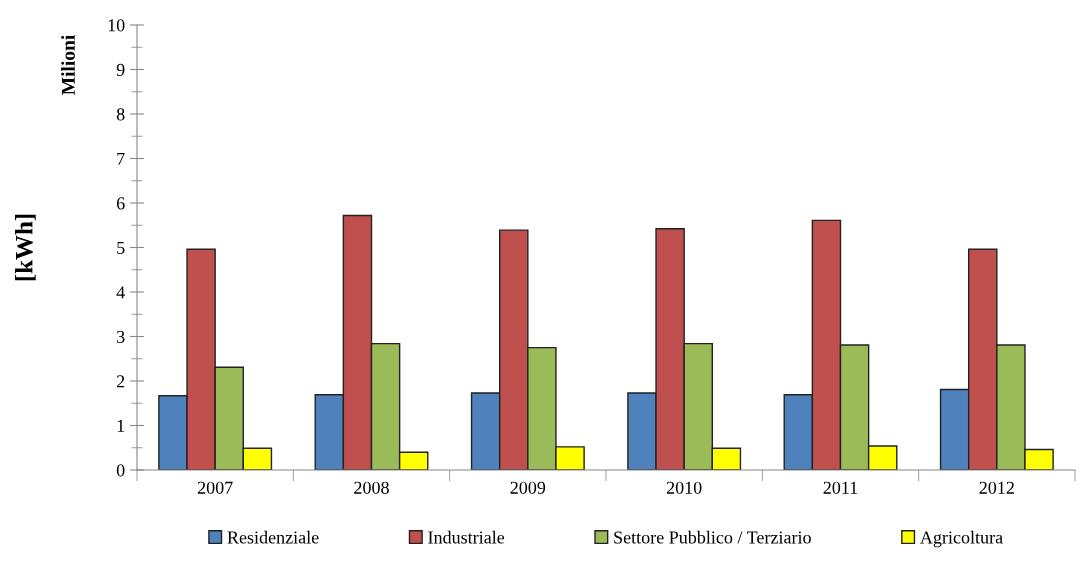  What do you see at coordinates (121, 425) in the screenshot?
I see `y-tick-label: 1` at bounding box center [121, 425].